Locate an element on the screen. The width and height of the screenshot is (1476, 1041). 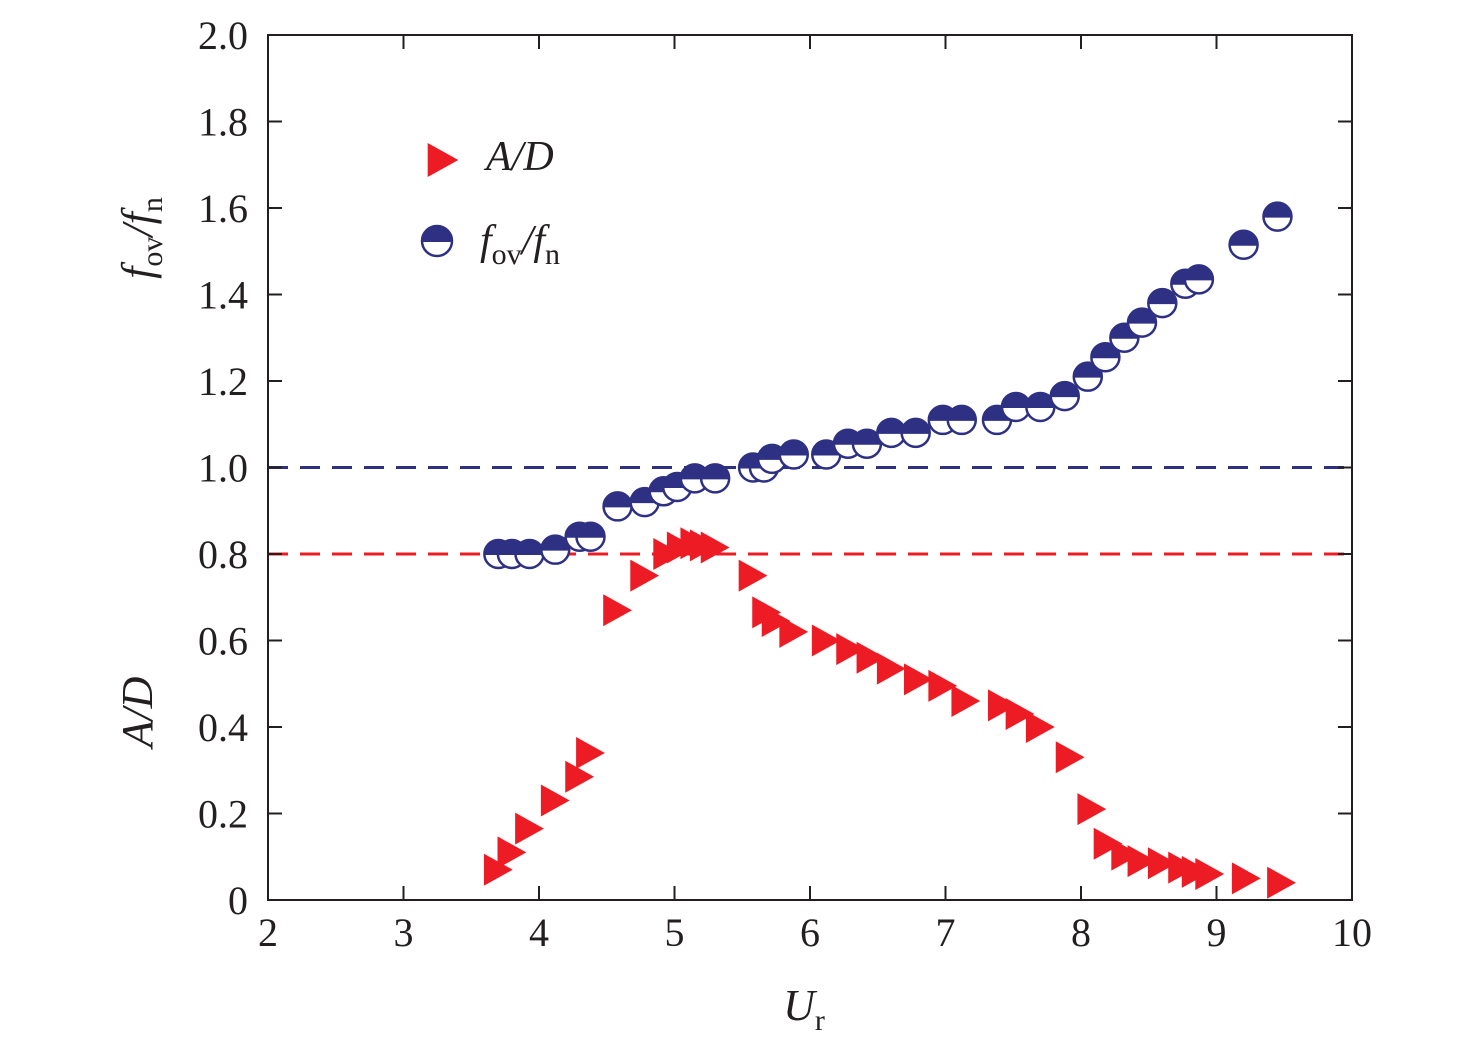
legend: A/D fov/fn is located at coordinates (490, 202).